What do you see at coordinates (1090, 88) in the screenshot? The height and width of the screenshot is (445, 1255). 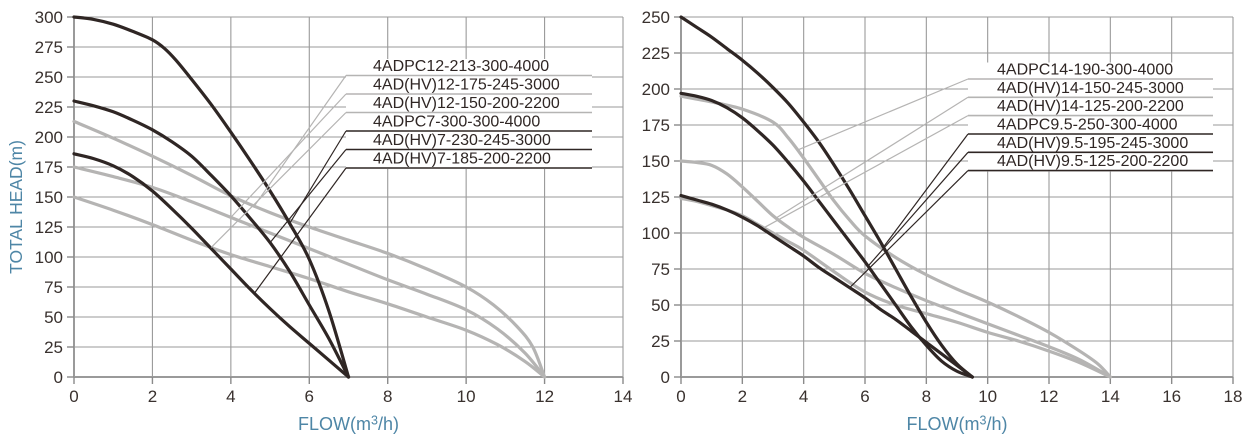 I see `series-label: 4AD(HV)14-150-245-3000` at bounding box center [1090, 88].